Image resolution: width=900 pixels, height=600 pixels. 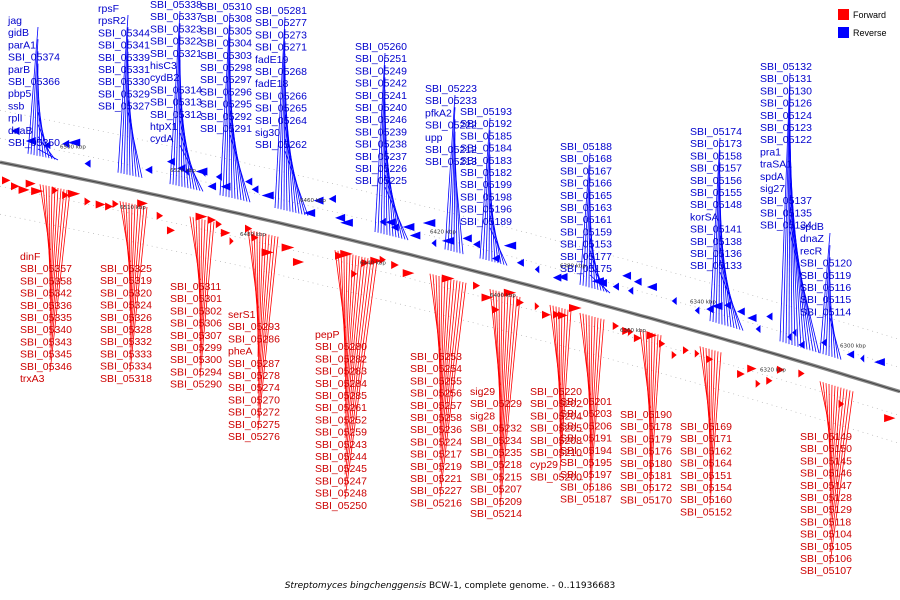 I want to click on forward-gene-label: SBI_05191, so click(x=586, y=439).